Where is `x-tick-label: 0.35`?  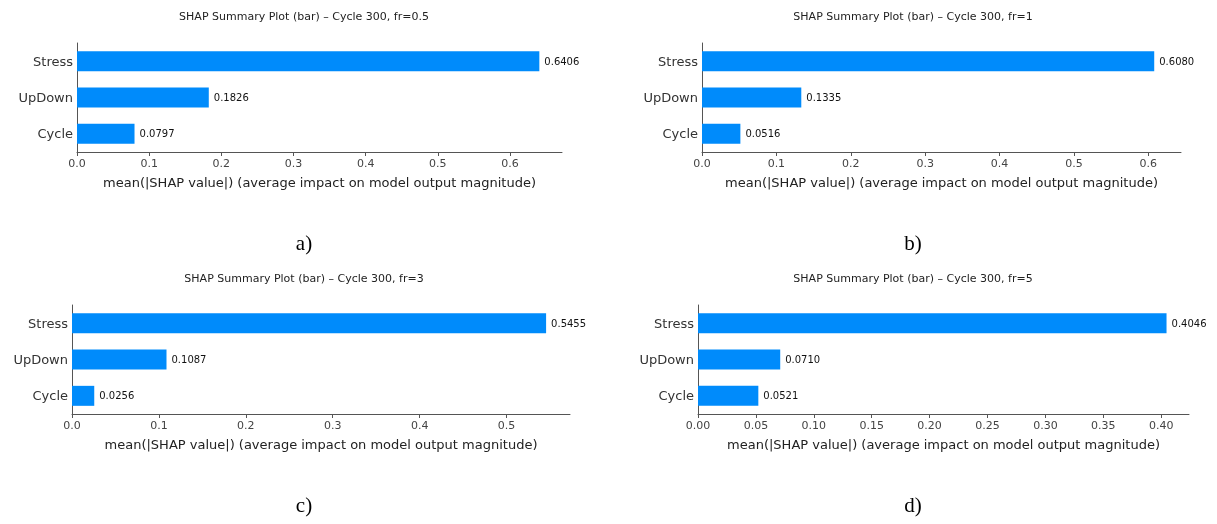 x-tick-label: 0.35 is located at coordinates (1103, 425).